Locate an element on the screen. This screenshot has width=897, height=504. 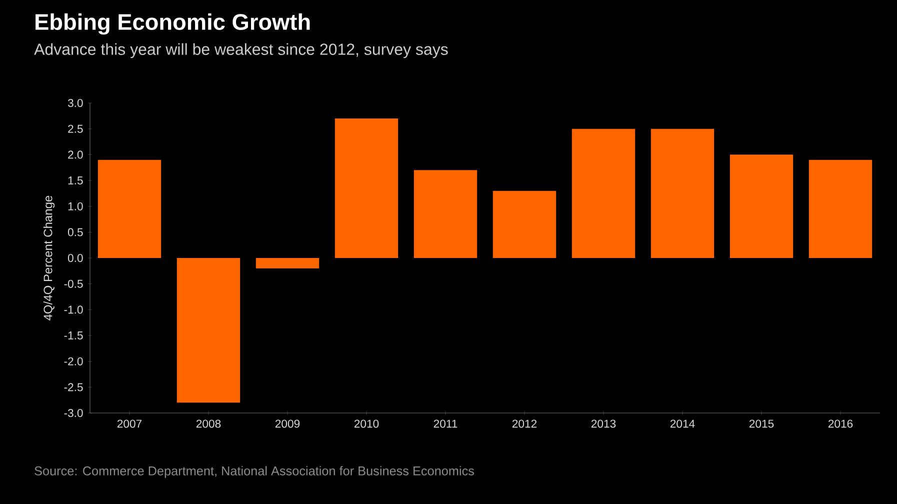
y-tick-label: 2.0 is located at coordinates (75, 154).